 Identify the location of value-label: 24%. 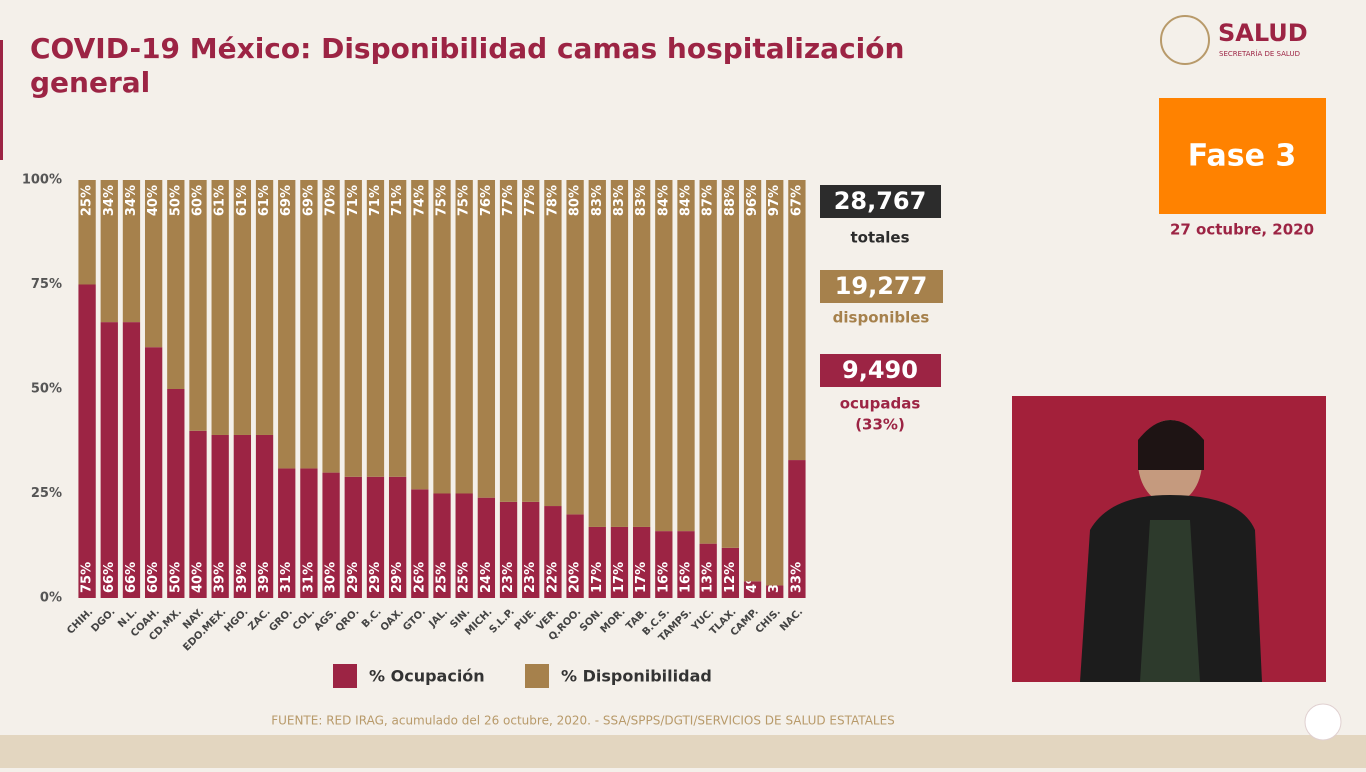
(486, 577).